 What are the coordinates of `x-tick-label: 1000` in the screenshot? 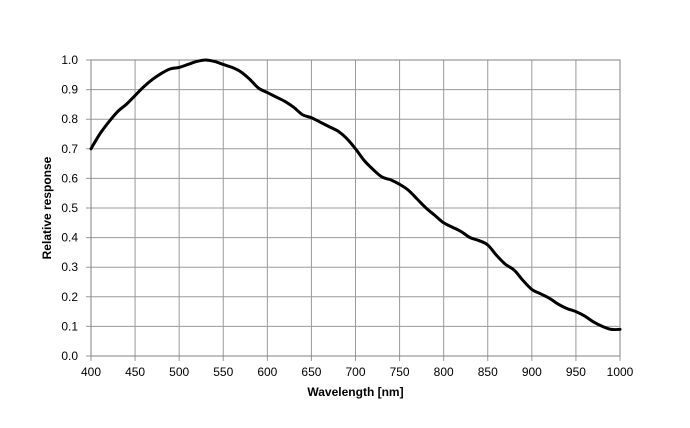 It's located at (620, 372).